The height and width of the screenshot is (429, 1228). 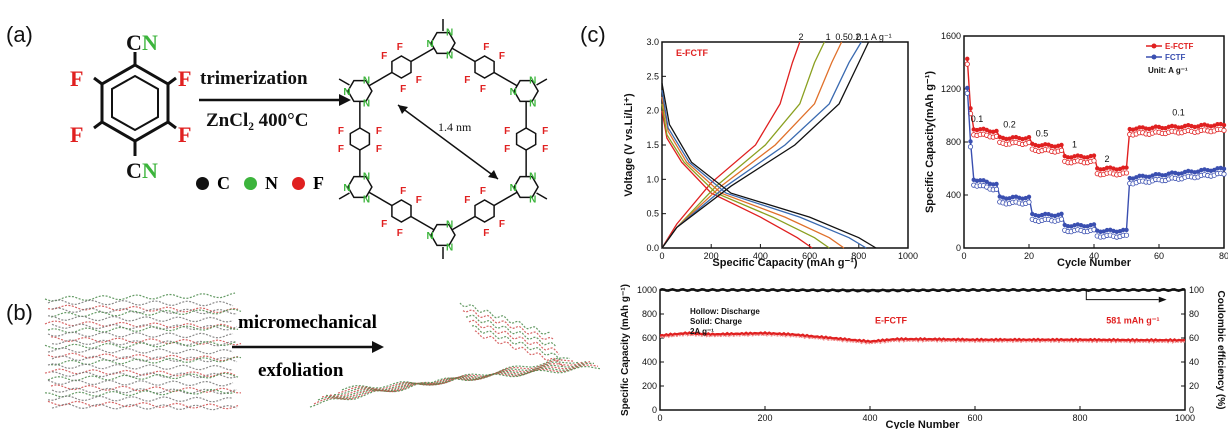 I want to click on stacked-layers-image, so click(x=143, y=351).